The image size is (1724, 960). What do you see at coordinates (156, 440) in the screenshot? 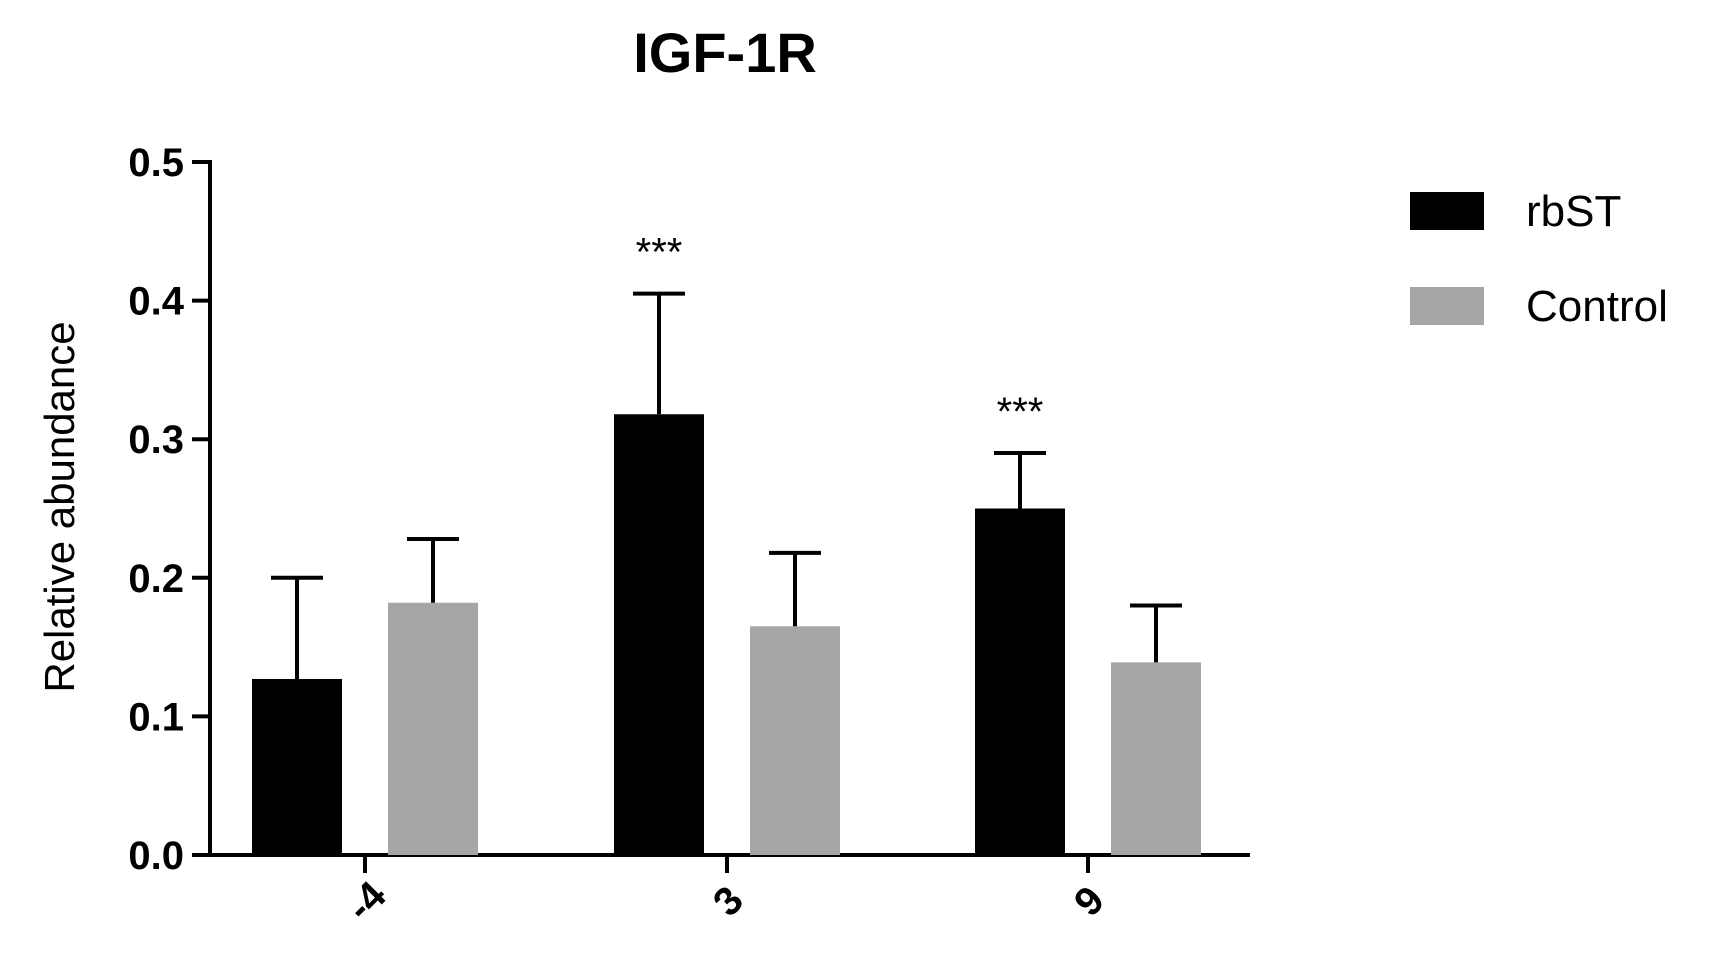
I see `y-tick-label: 0.3` at bounding box center [156, 440].